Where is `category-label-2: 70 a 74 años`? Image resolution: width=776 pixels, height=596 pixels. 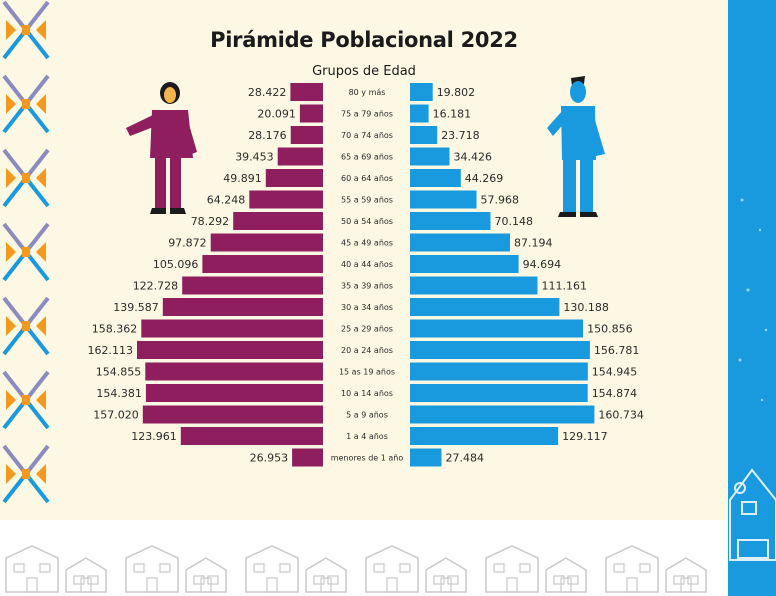
category-label-2: 70 a 74 años is located at coordinates (367, 135).